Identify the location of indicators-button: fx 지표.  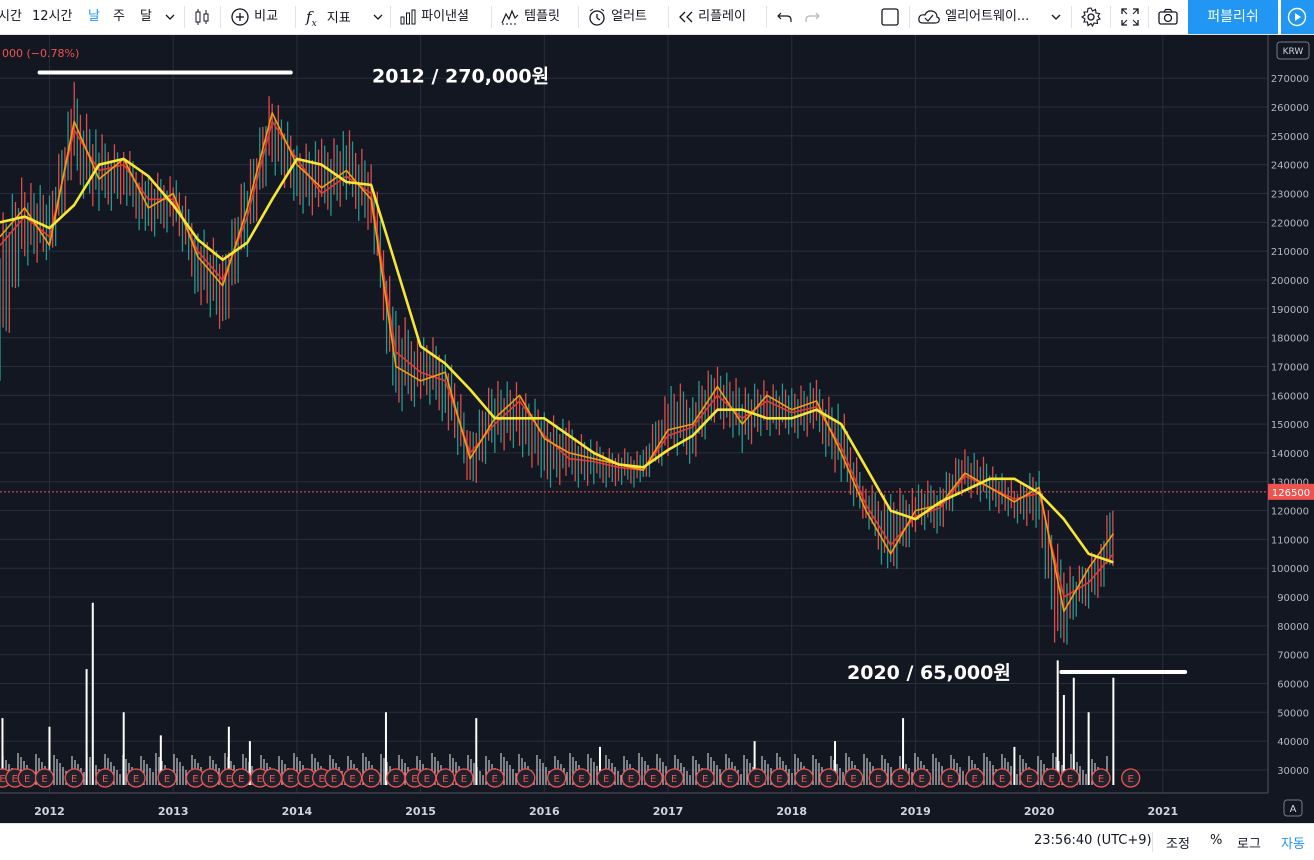
(328, 17).